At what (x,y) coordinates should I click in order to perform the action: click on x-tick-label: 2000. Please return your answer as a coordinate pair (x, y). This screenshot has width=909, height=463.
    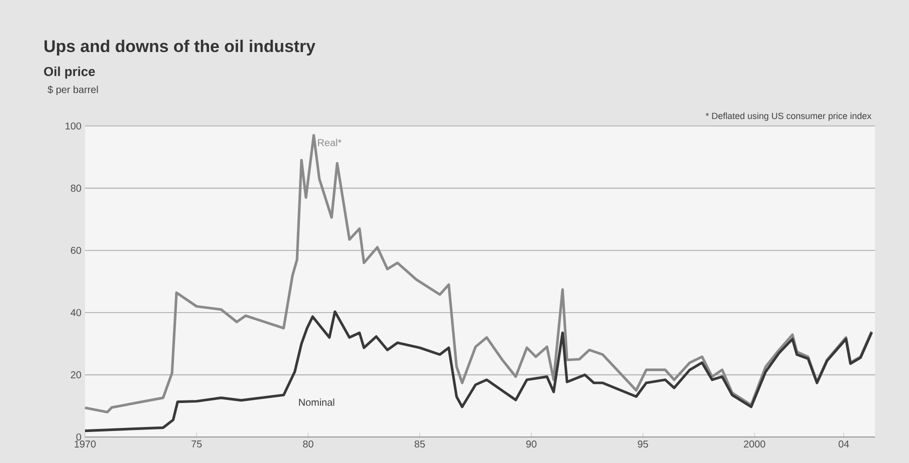
    Looking at the image, I should click on (755, 444).